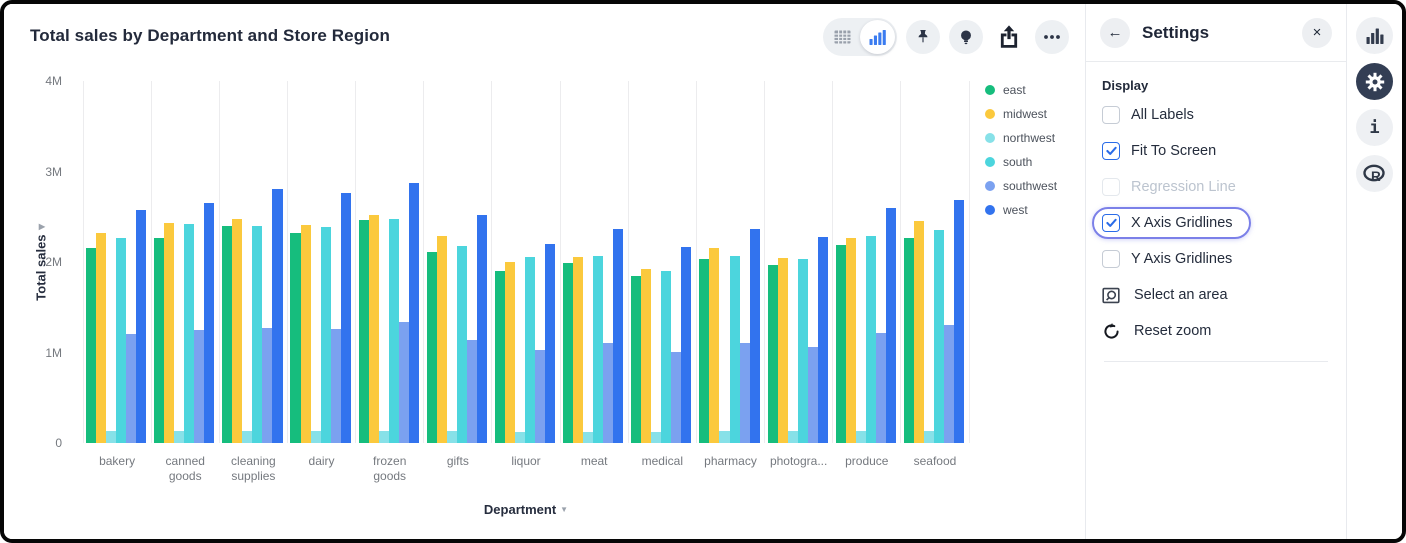  What do you see at coordinates (1317, 32) in the screenshot?
I see `close-button: ×` at bounding box center [1317, 32].